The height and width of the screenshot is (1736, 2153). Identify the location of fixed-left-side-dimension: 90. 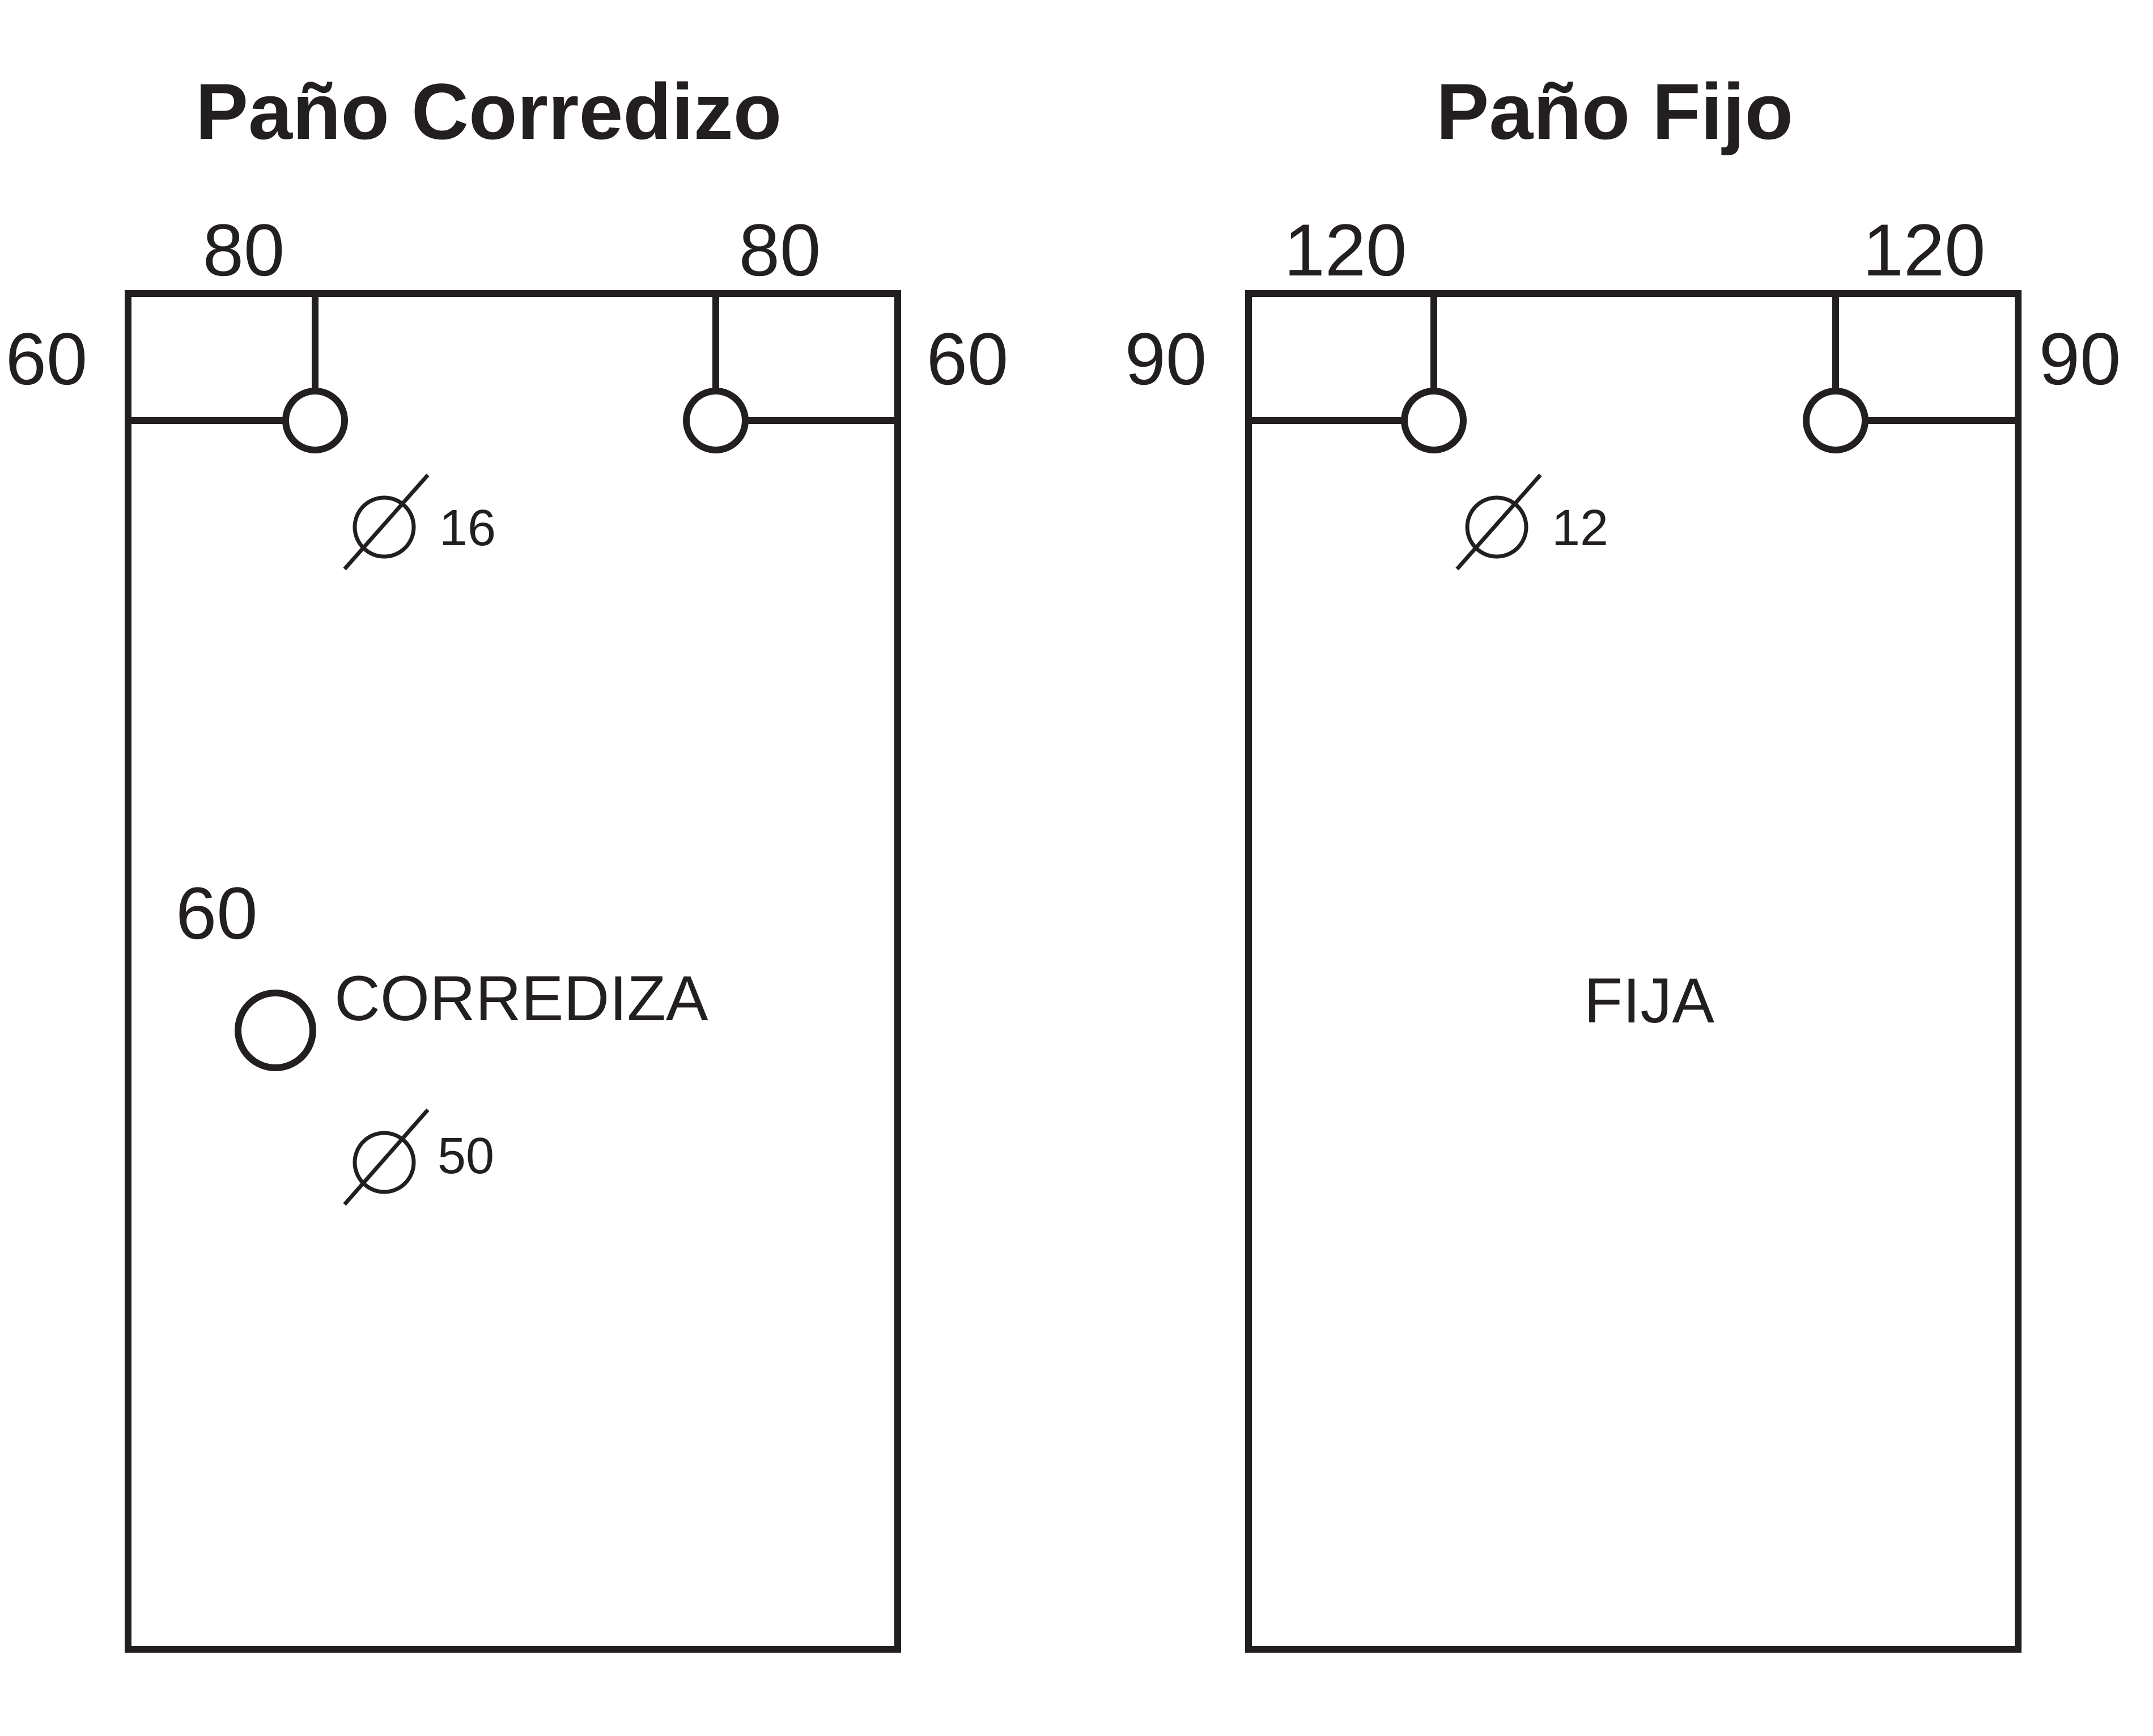
(1166, 358).